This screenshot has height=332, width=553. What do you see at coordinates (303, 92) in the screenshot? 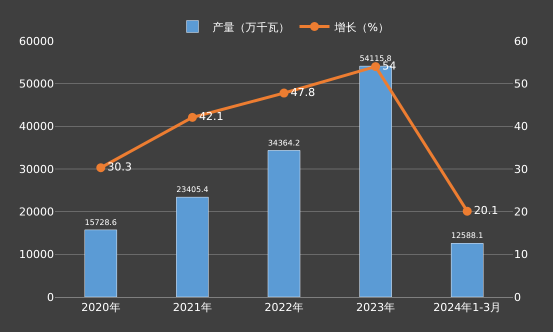
I see `data-label: 47.8` at bounding box center [303, 92].